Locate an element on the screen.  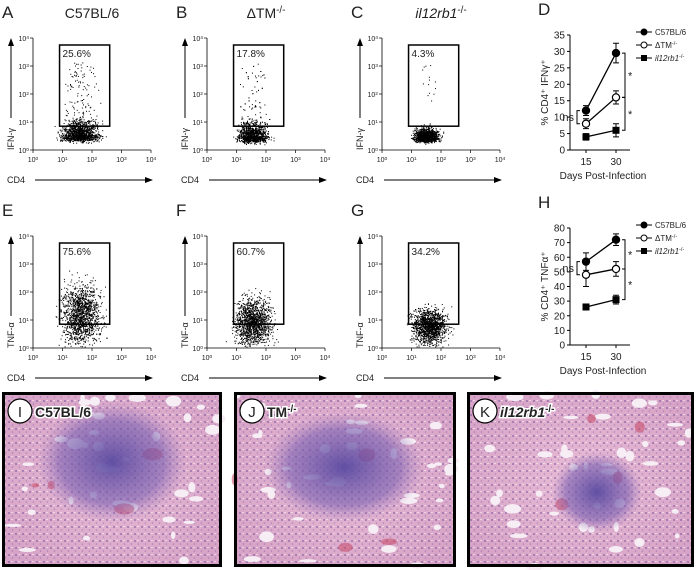
event-dots is located at coordinates (253, 105).